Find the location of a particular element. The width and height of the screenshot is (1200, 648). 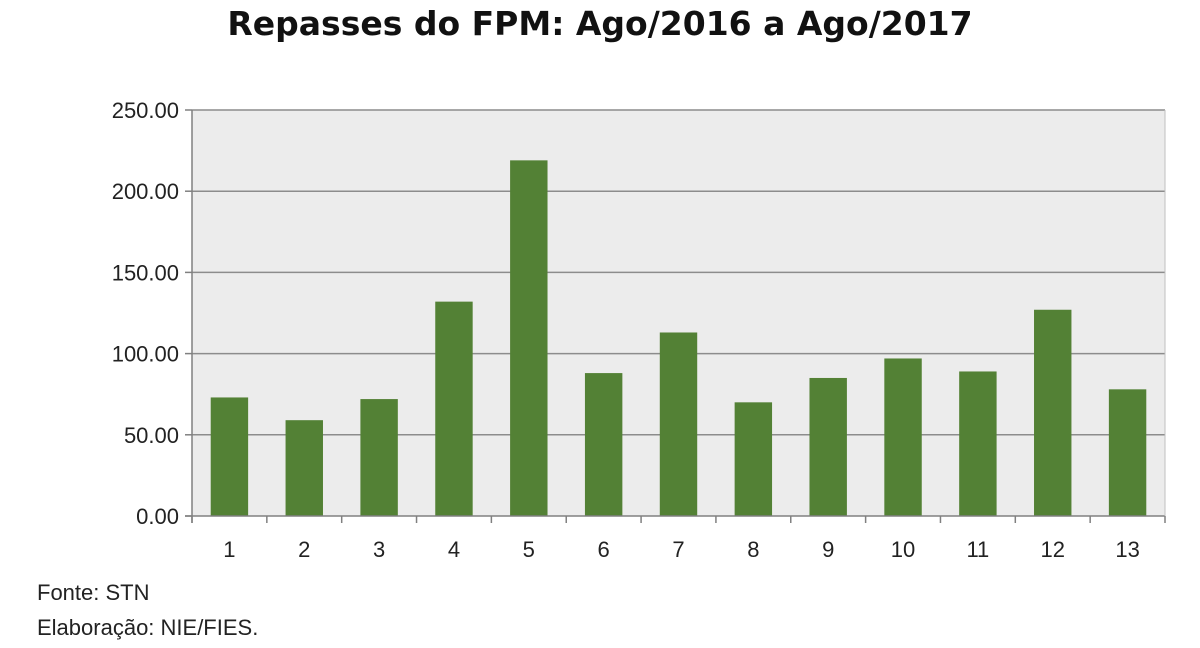

x-axis-ticks: 1 2 3 4 5 6 7 8 9 10 11 12 13 is located at coordinates (681, 549).